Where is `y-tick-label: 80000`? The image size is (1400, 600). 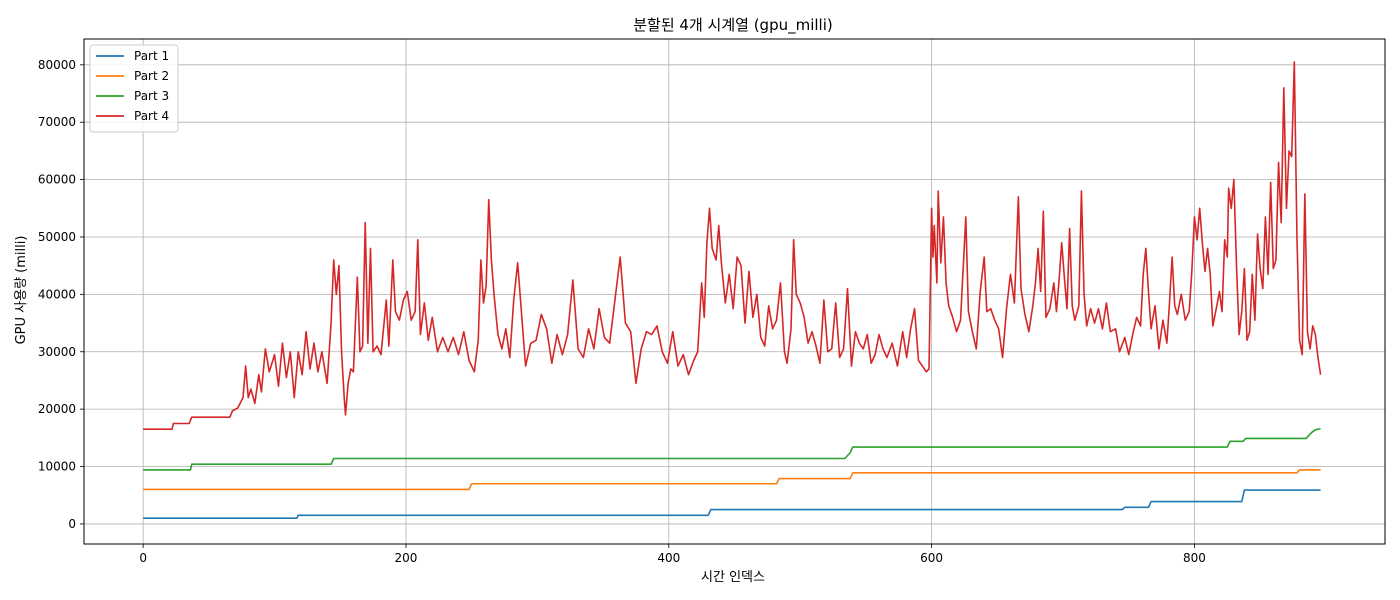
y-tick-label: 80000 is located at coordinates (57, 65).